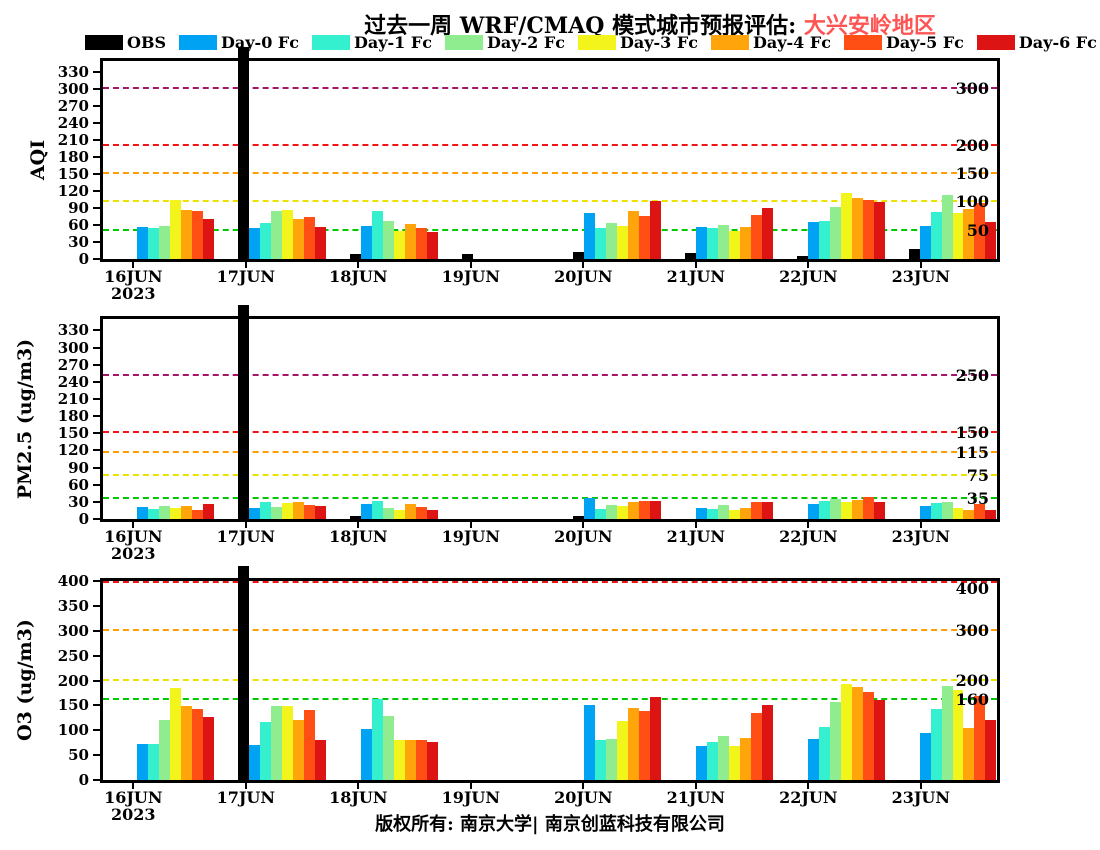  Describe the element at coordinates (596, 42) in the screenshot. I see `day3-swatch-icon` at that location.